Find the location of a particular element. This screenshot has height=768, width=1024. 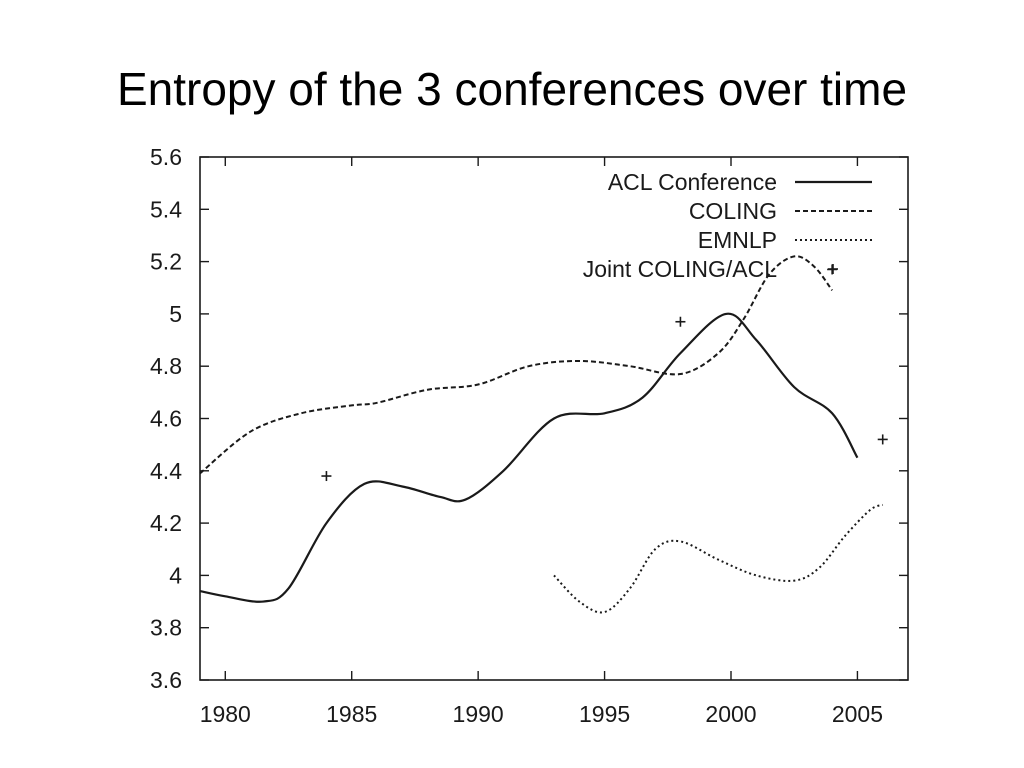

y-tick-label: 4.6 is located at coordinates (166, 419).